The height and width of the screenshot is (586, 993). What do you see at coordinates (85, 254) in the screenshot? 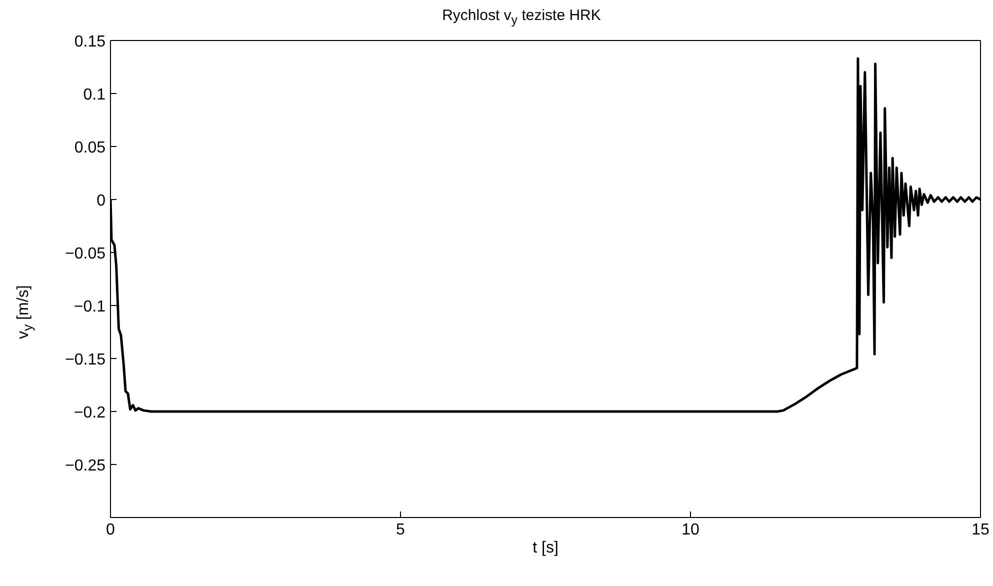
I see `y-tick-label: −0.05` at bounding box center [85, 254].